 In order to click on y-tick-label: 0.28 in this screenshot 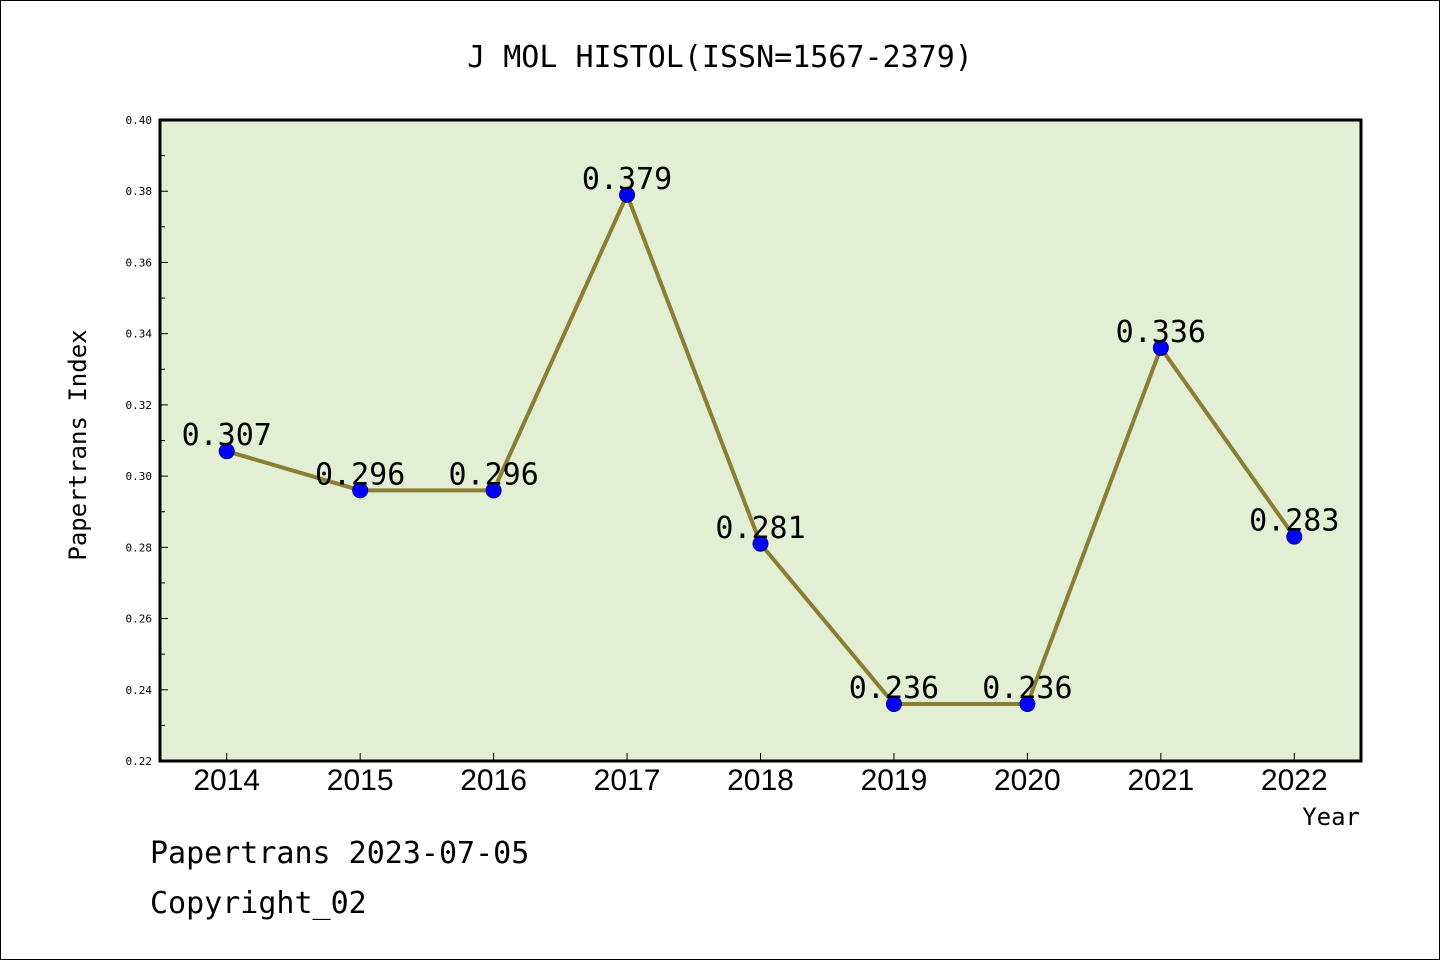, I will do `click(139, 547)`.